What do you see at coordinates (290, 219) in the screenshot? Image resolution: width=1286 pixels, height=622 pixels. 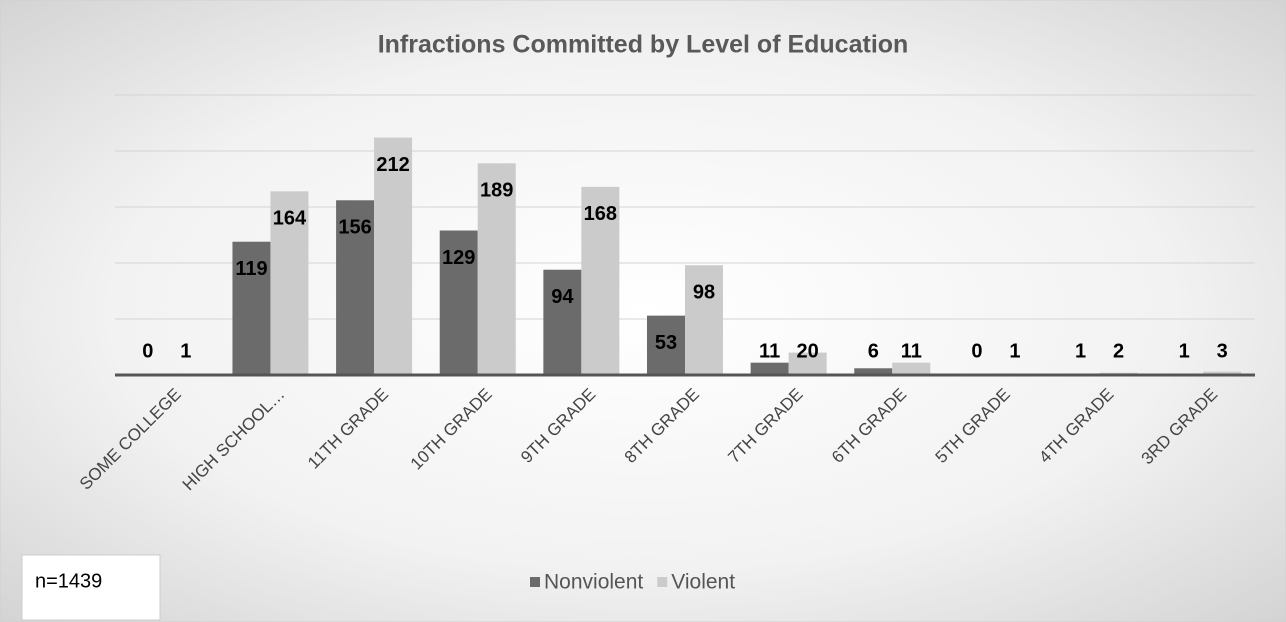 I see `value-label: 164` at bounding box center [290, 219].